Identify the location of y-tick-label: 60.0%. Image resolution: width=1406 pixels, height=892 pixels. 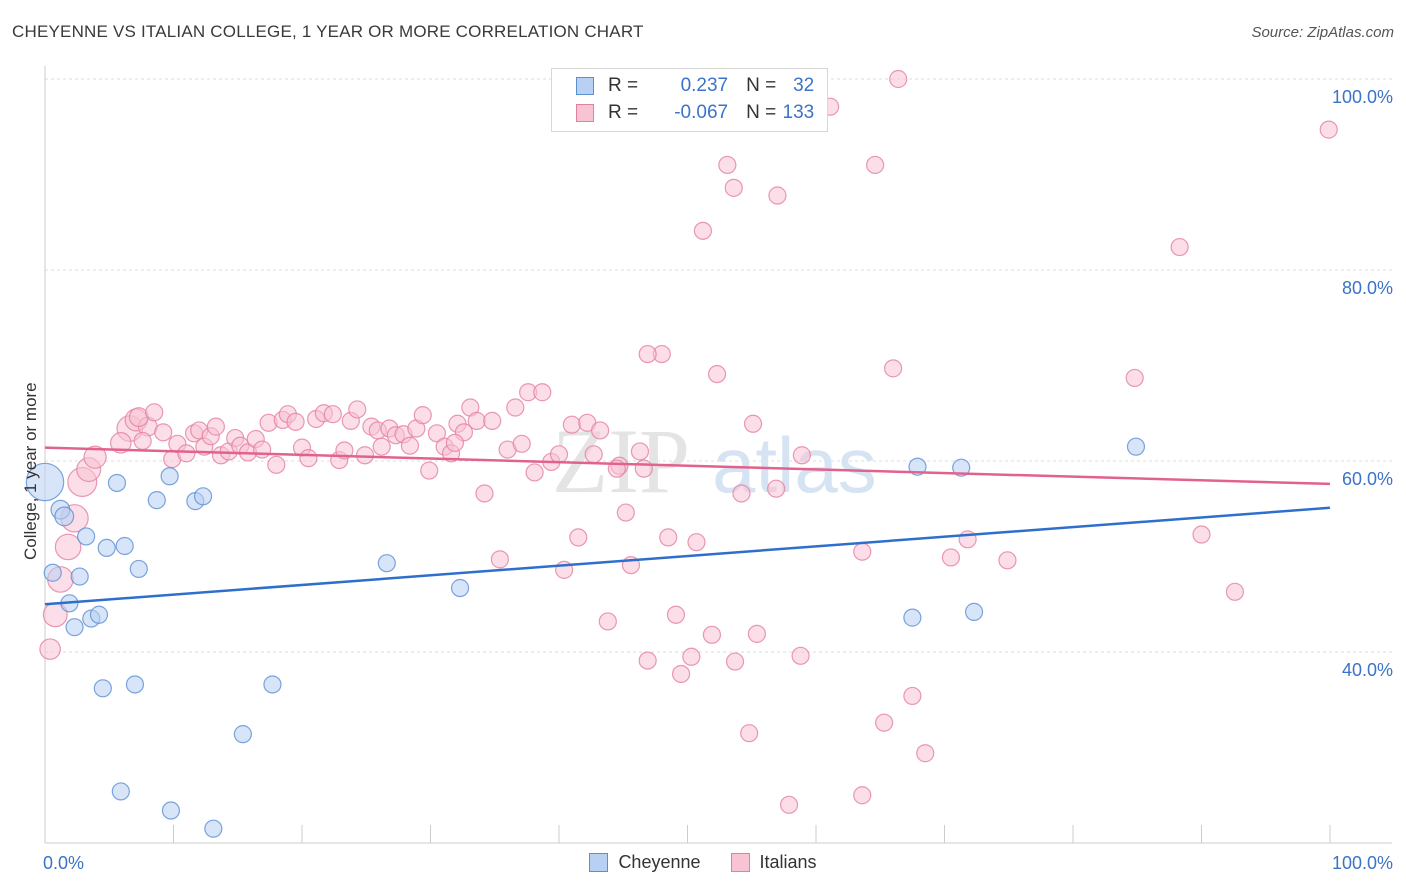
(1367, 479).